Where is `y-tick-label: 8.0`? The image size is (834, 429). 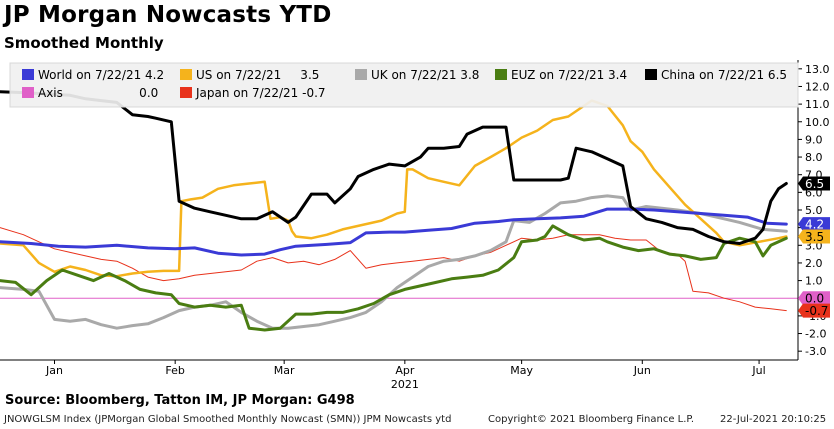
y-tick-label: 8.0 is located at coordinates (814, 157).